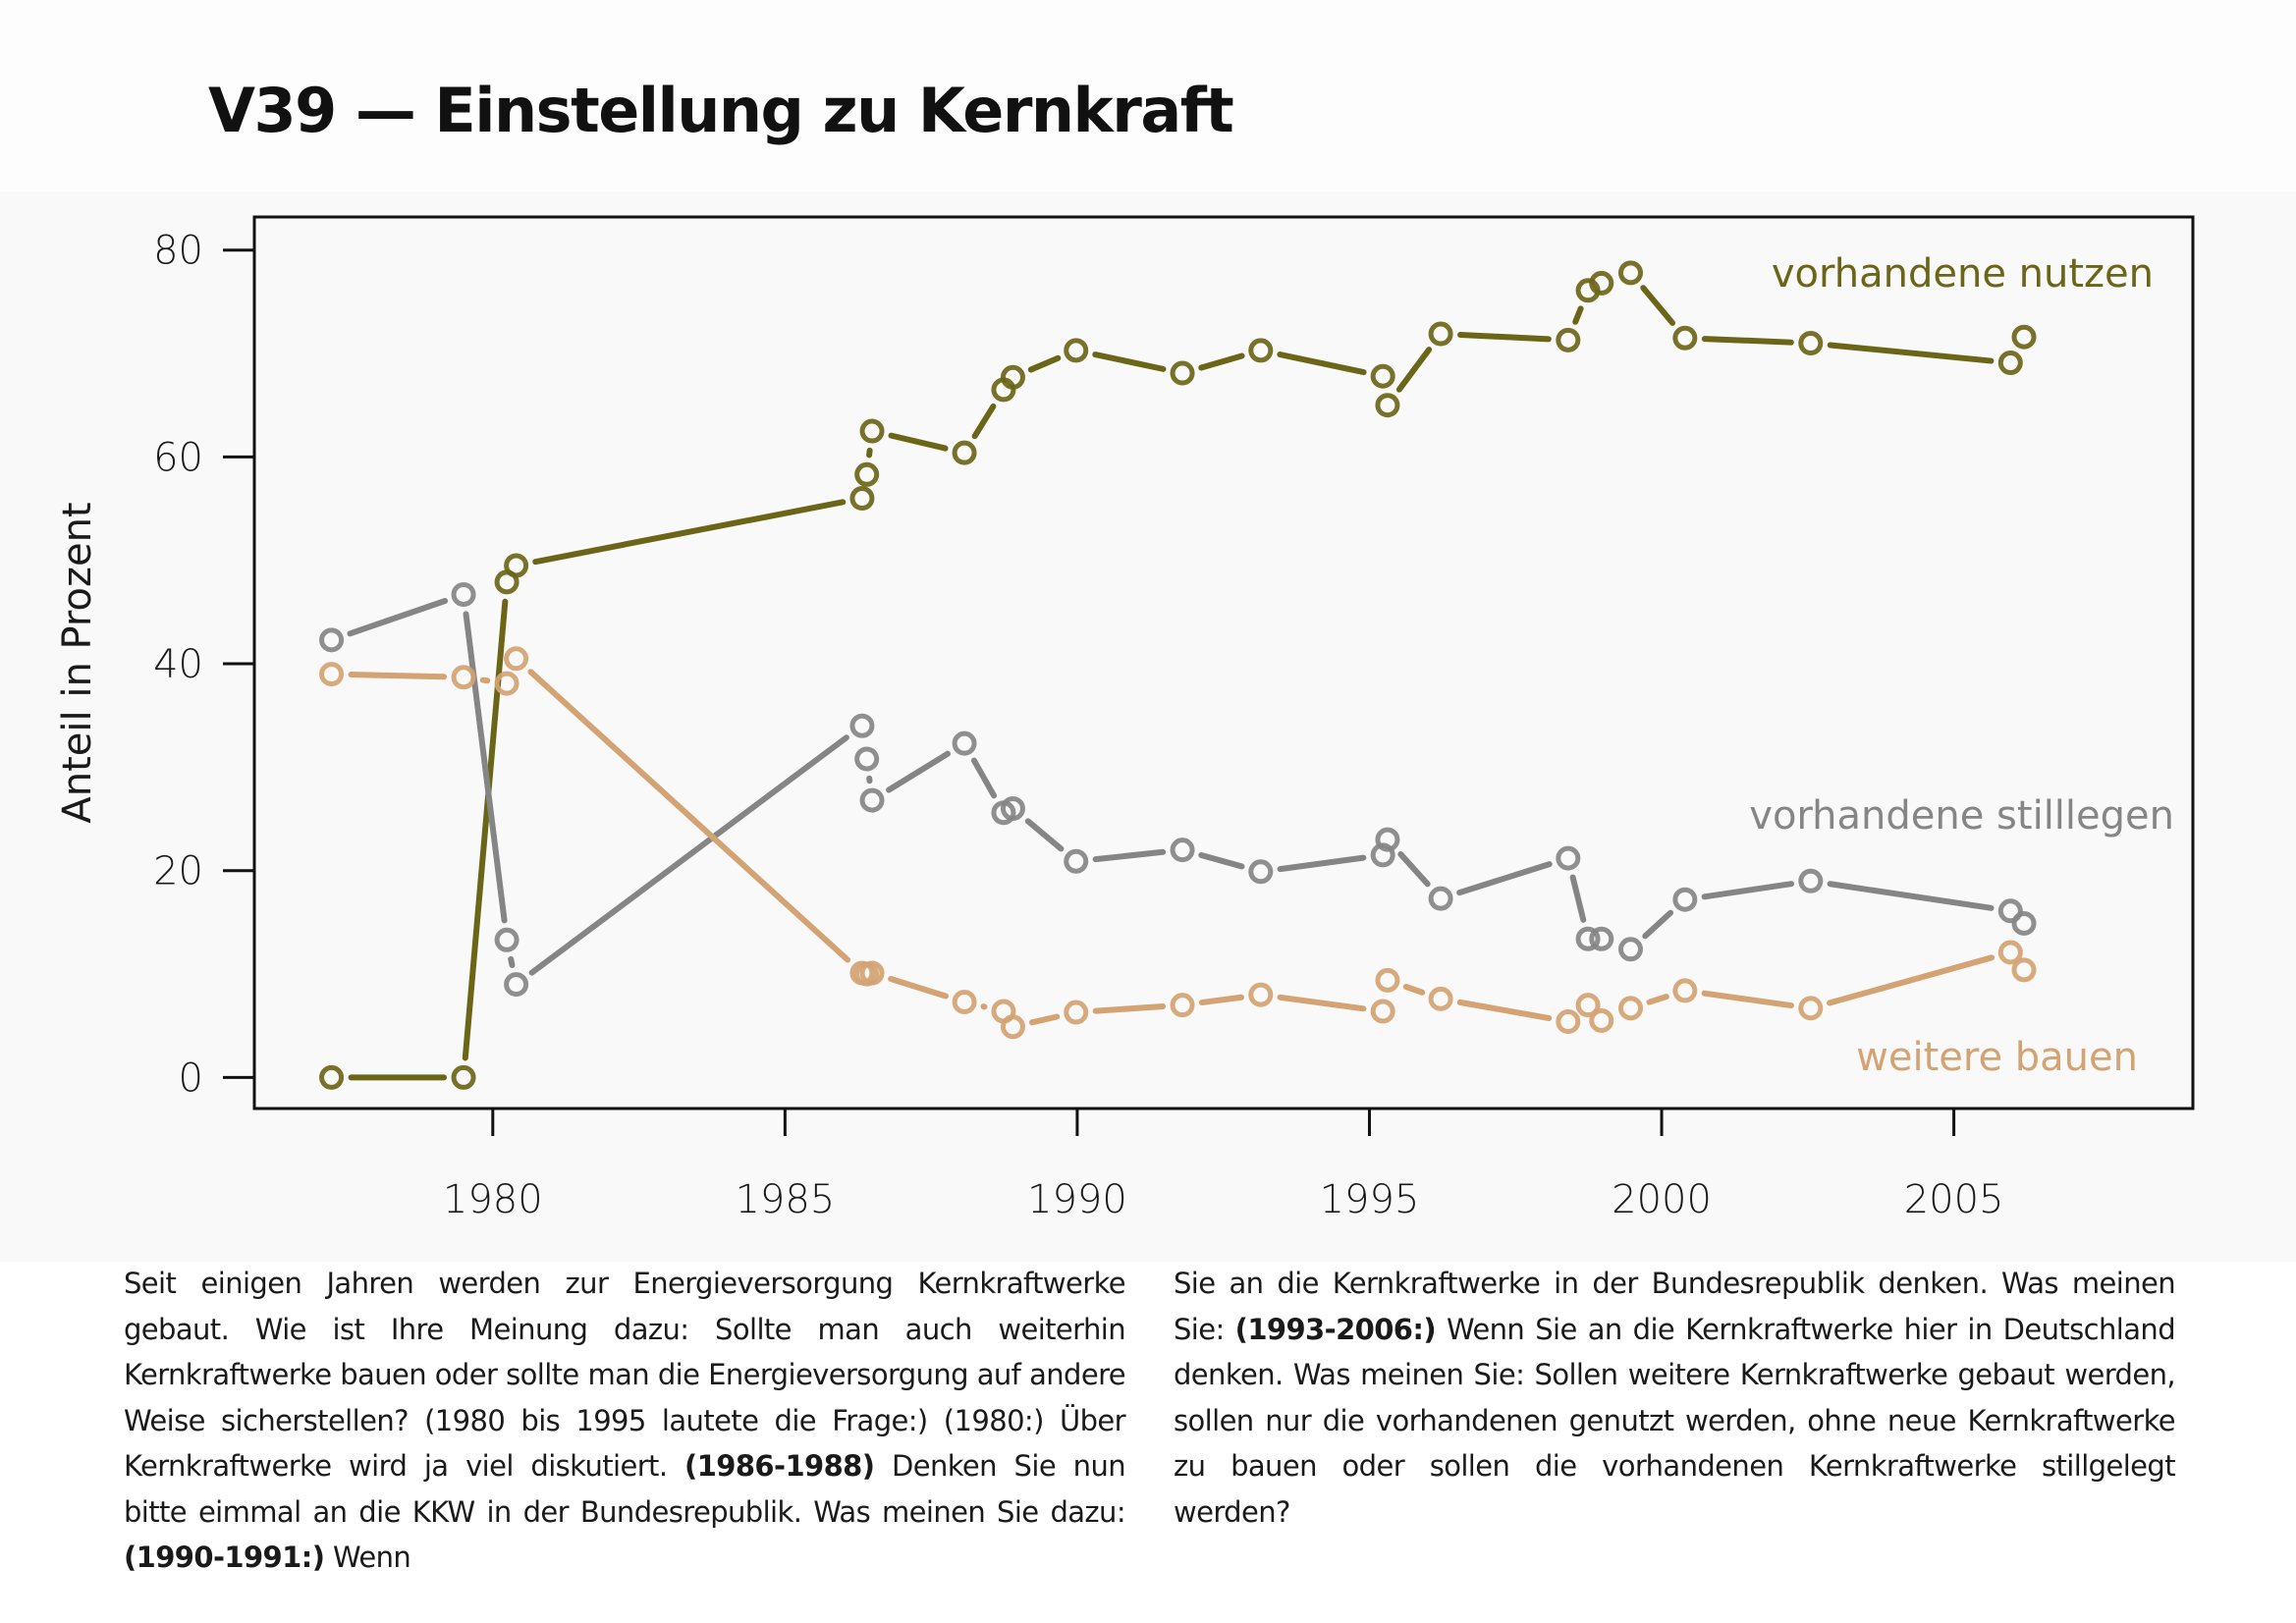  Describe the element at coordinates (224, 1557) in the screenshot. I see `year-range-label: (1990-1991:)` at that location.